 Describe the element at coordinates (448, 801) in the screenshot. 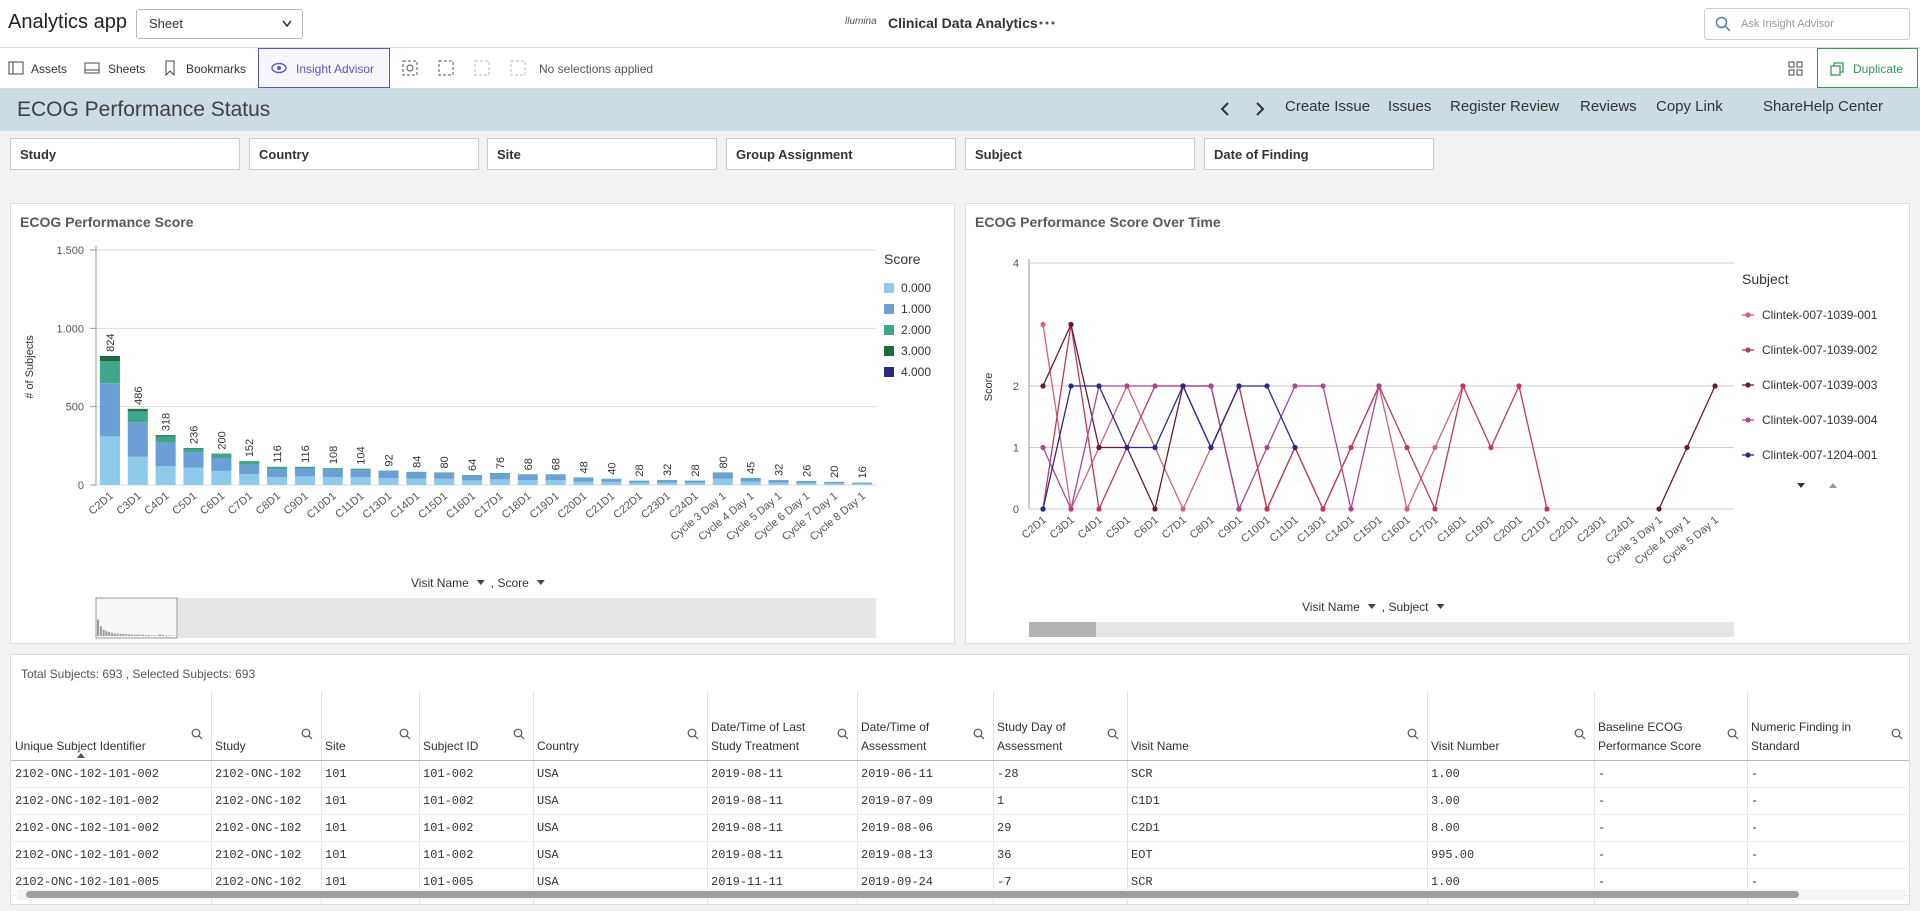

I see `table-cell: 101-002` at that location.